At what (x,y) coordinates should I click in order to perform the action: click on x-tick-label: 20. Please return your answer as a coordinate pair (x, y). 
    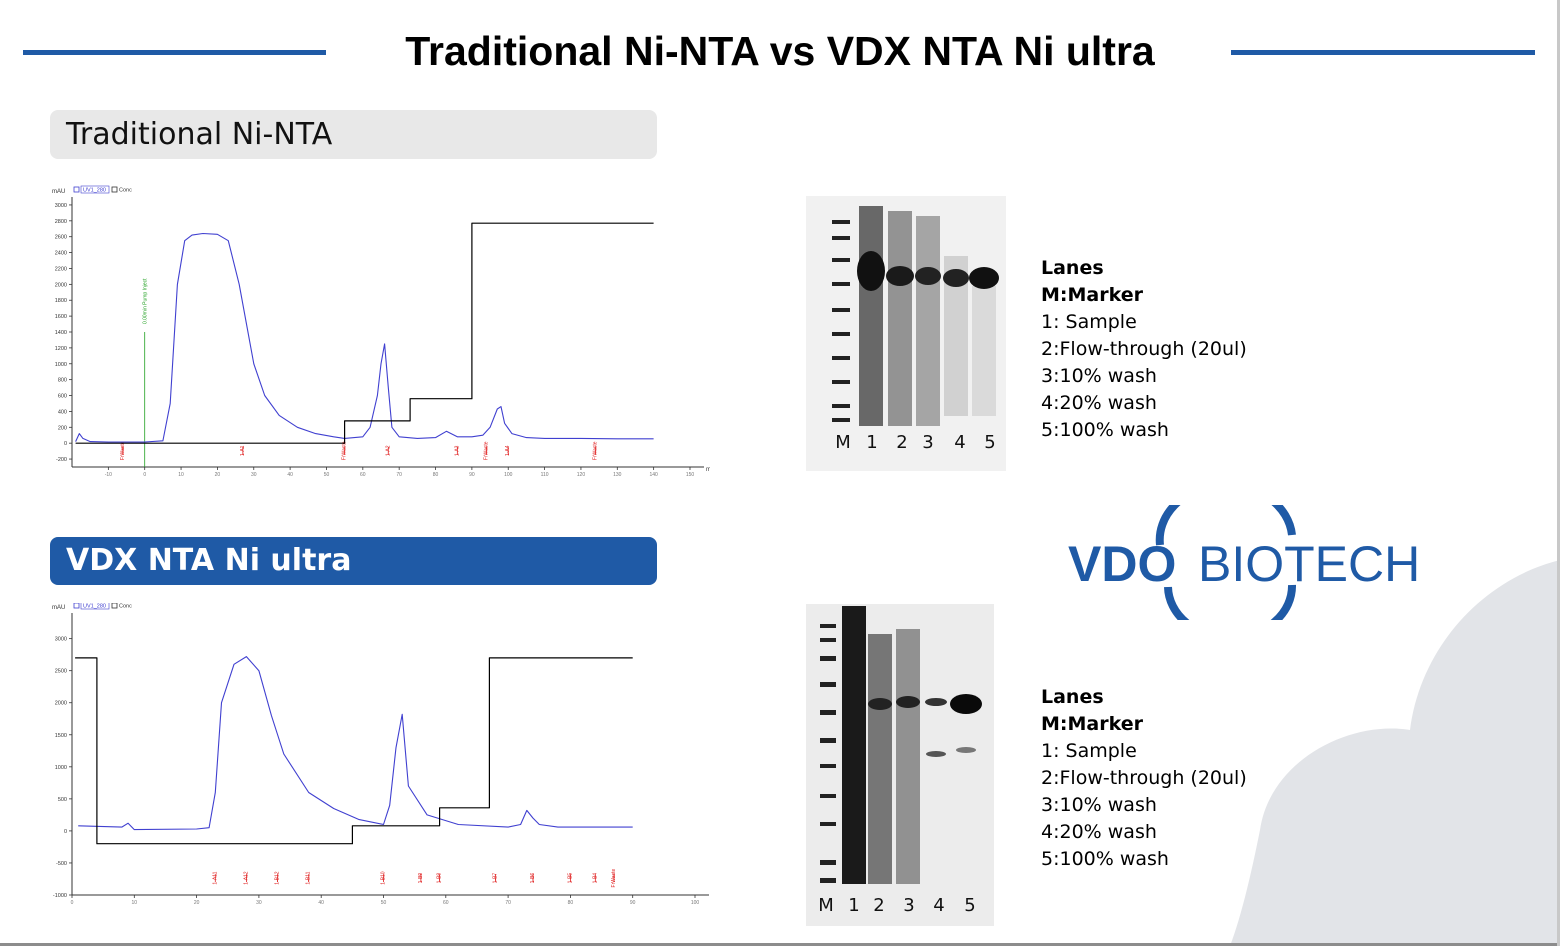
    Looking at the image, I should click on (218, 475).